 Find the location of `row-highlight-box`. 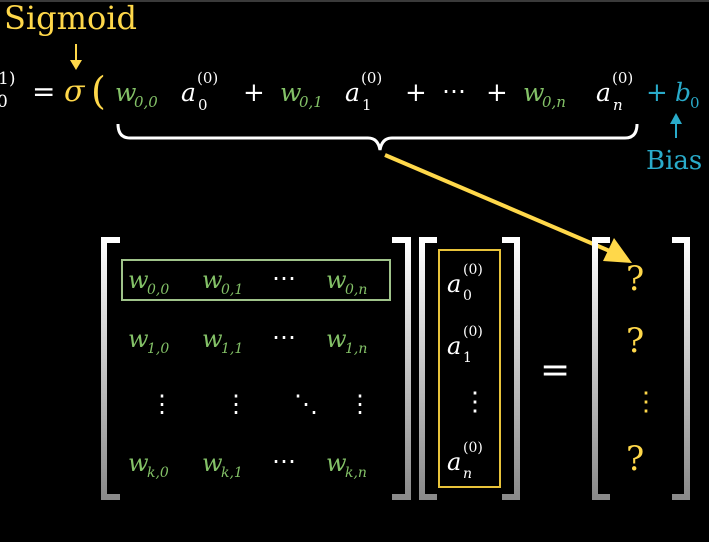

row-highlight-box is located at coordinates (256, 280).